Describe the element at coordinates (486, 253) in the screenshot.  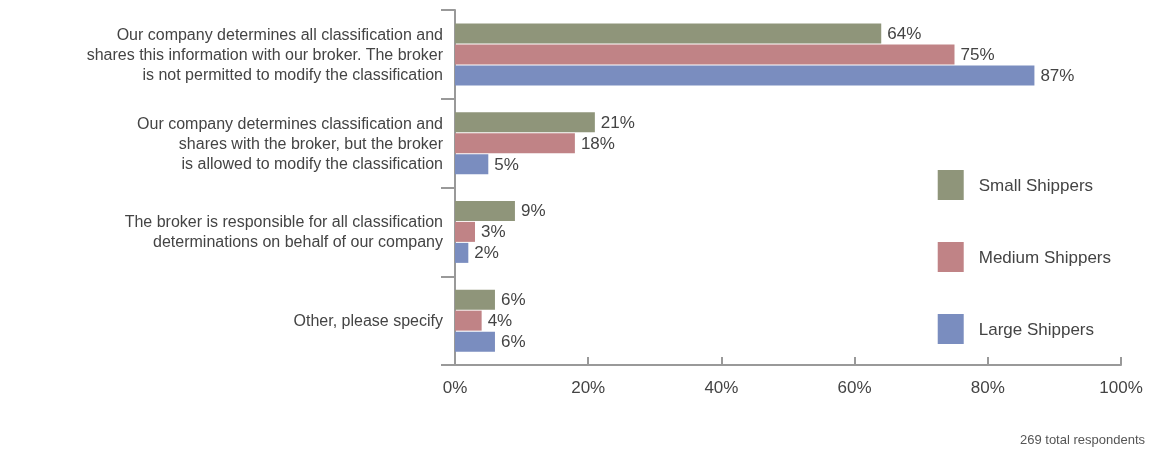
I see `data-label: 2%` at that location.